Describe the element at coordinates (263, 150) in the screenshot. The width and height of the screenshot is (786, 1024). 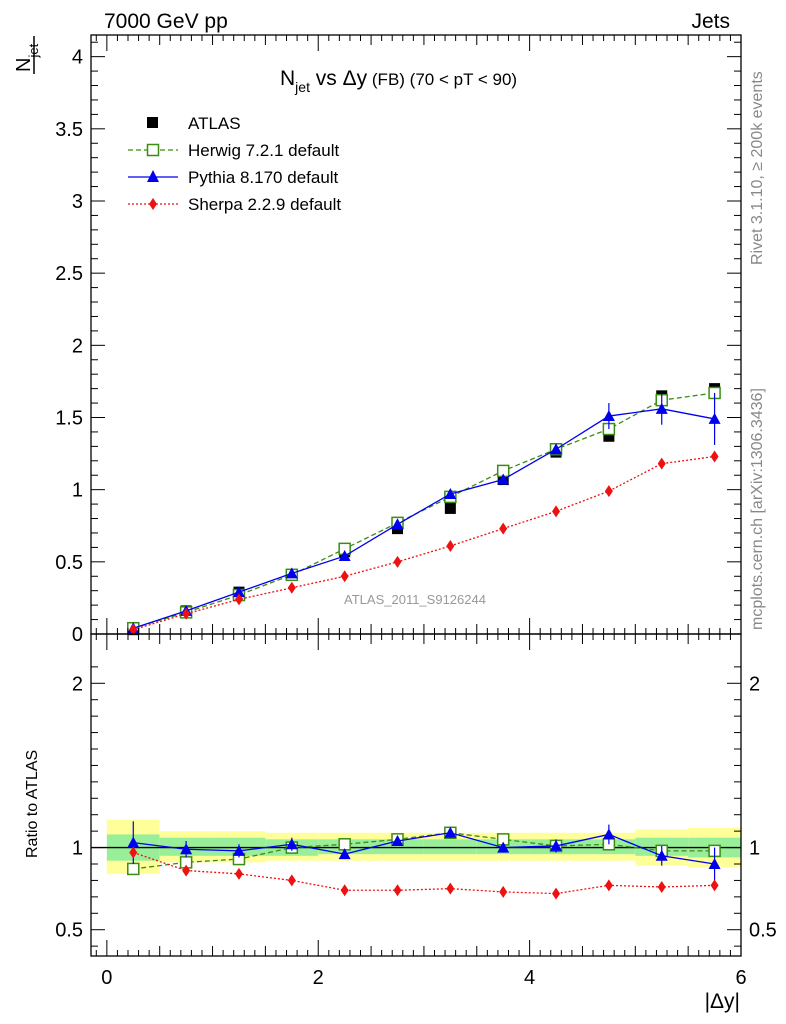
I see `legend-herwig-label: Herwig 7.2.1 default` at that location.